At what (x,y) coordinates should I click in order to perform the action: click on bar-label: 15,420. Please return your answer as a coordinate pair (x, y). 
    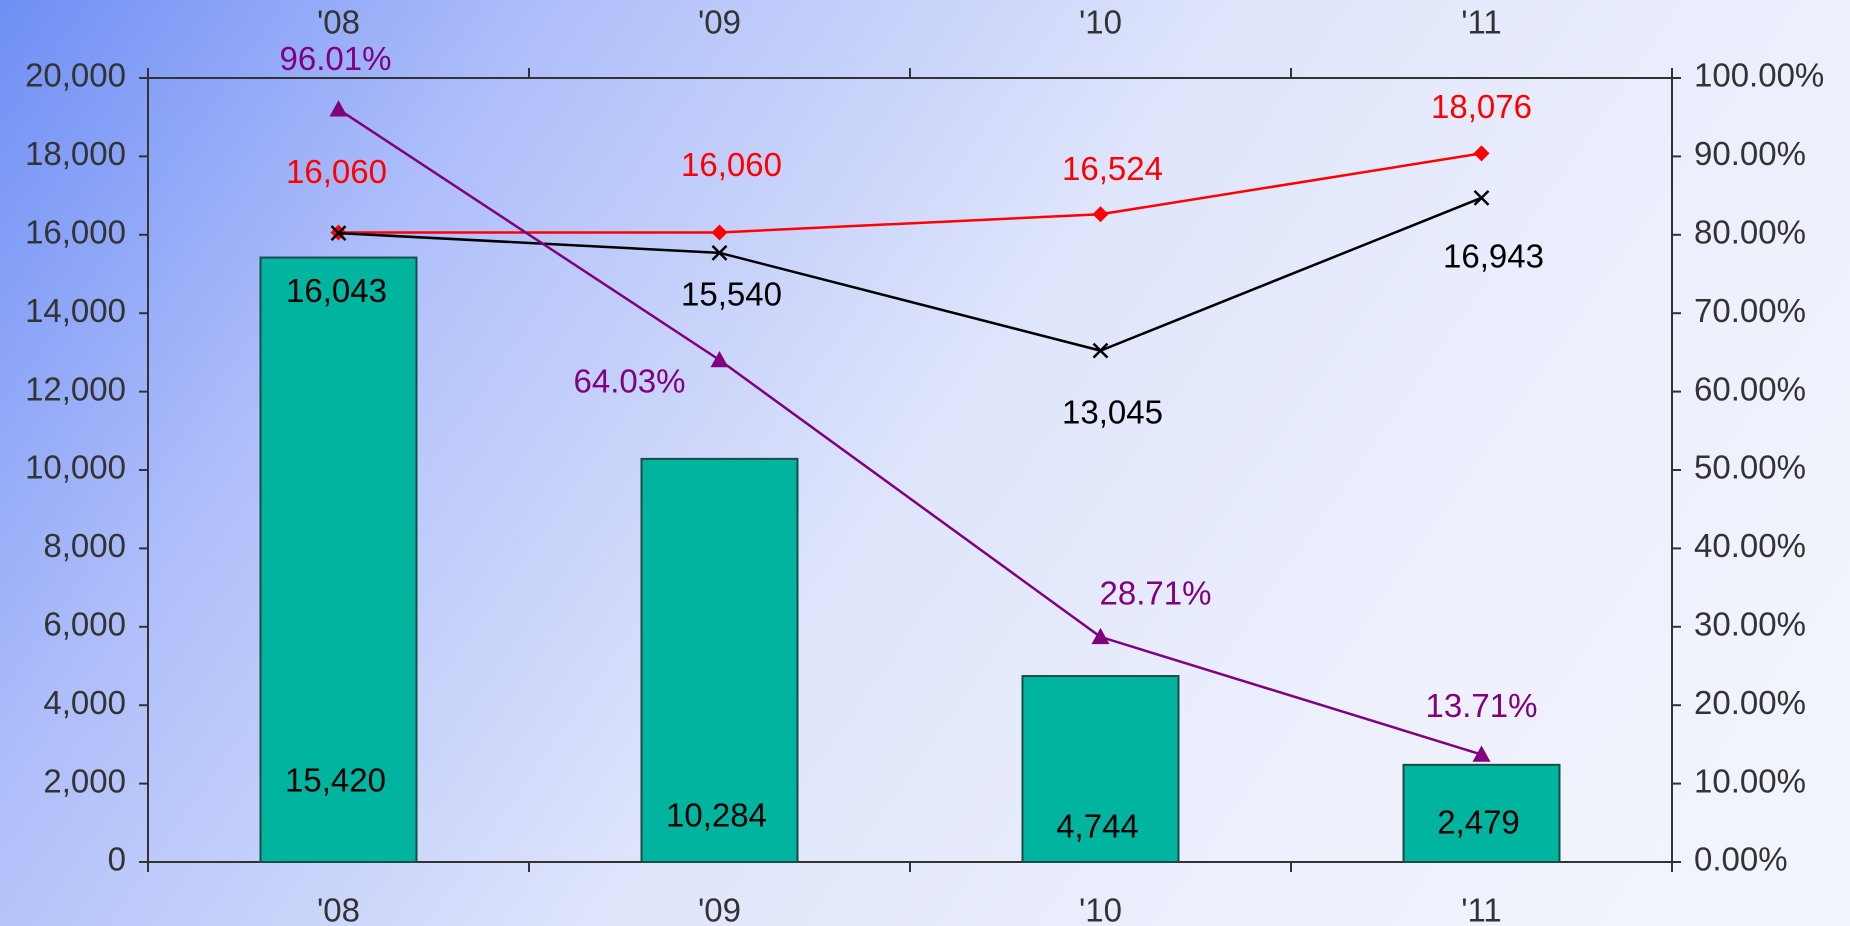
    Looking at the image, I should click on (335, 780).